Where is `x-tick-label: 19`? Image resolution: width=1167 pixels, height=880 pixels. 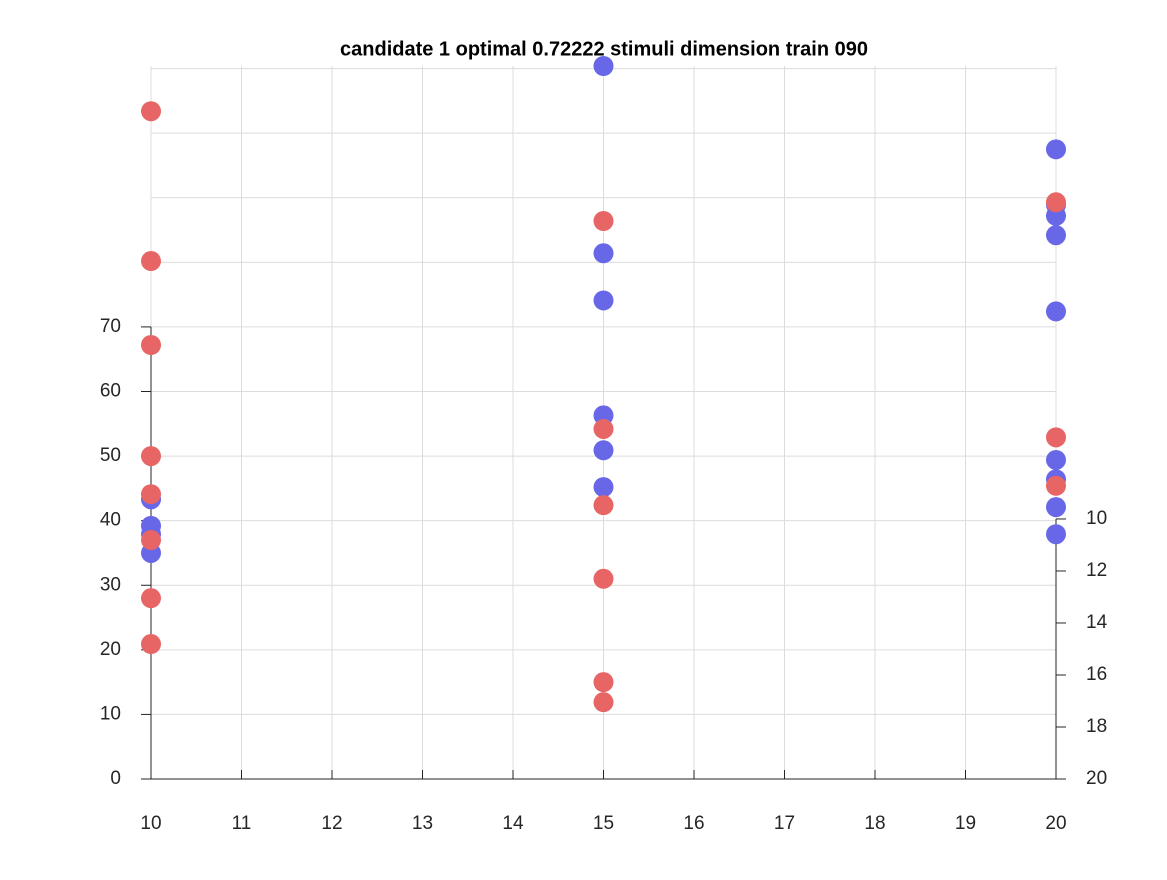 x-tick-label: 19 is located at coordinates (965, 823).